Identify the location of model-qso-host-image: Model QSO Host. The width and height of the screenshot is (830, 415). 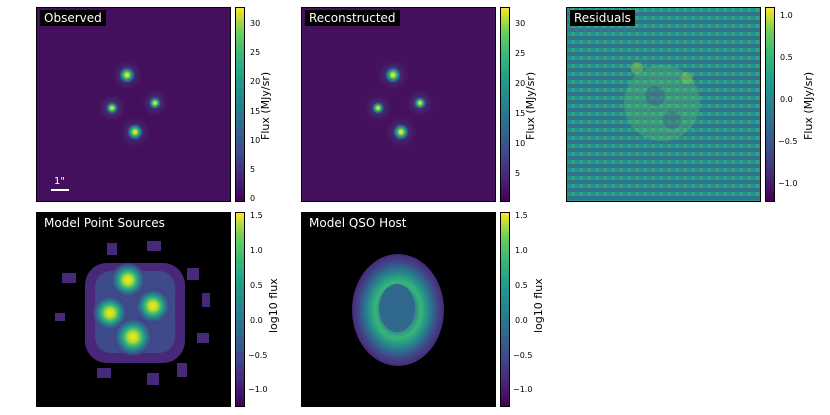
(398, 309).